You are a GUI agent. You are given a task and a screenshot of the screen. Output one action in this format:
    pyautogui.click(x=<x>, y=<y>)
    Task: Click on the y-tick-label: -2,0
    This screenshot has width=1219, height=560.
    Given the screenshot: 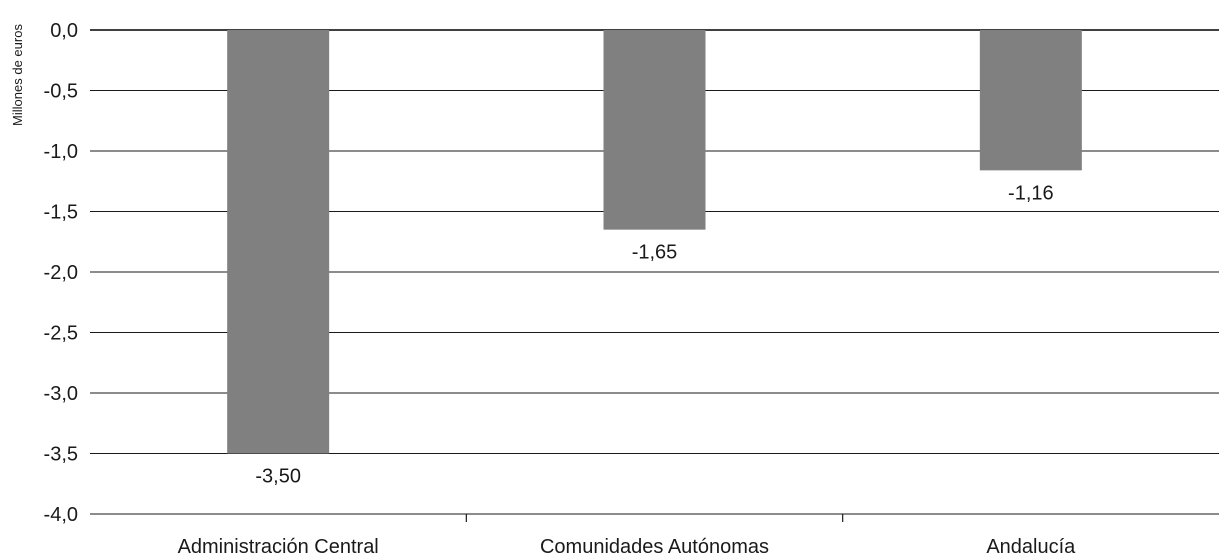 What is the action you would take?
    pyautogui.click(x=61, y=273)
    